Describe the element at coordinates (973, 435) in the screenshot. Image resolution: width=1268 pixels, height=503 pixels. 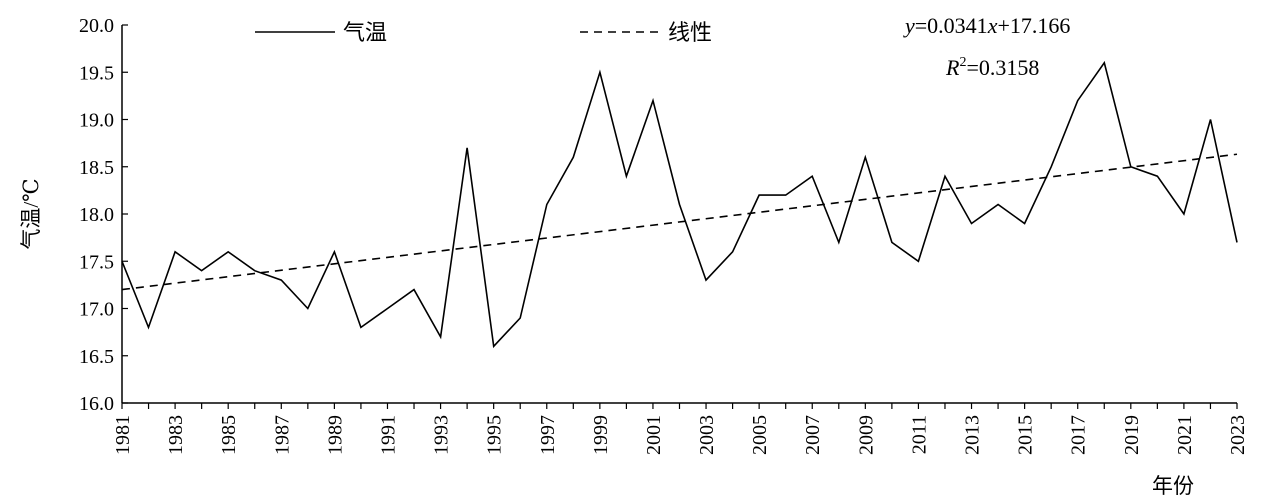
I see `x-tick-label: 2013` at that location.